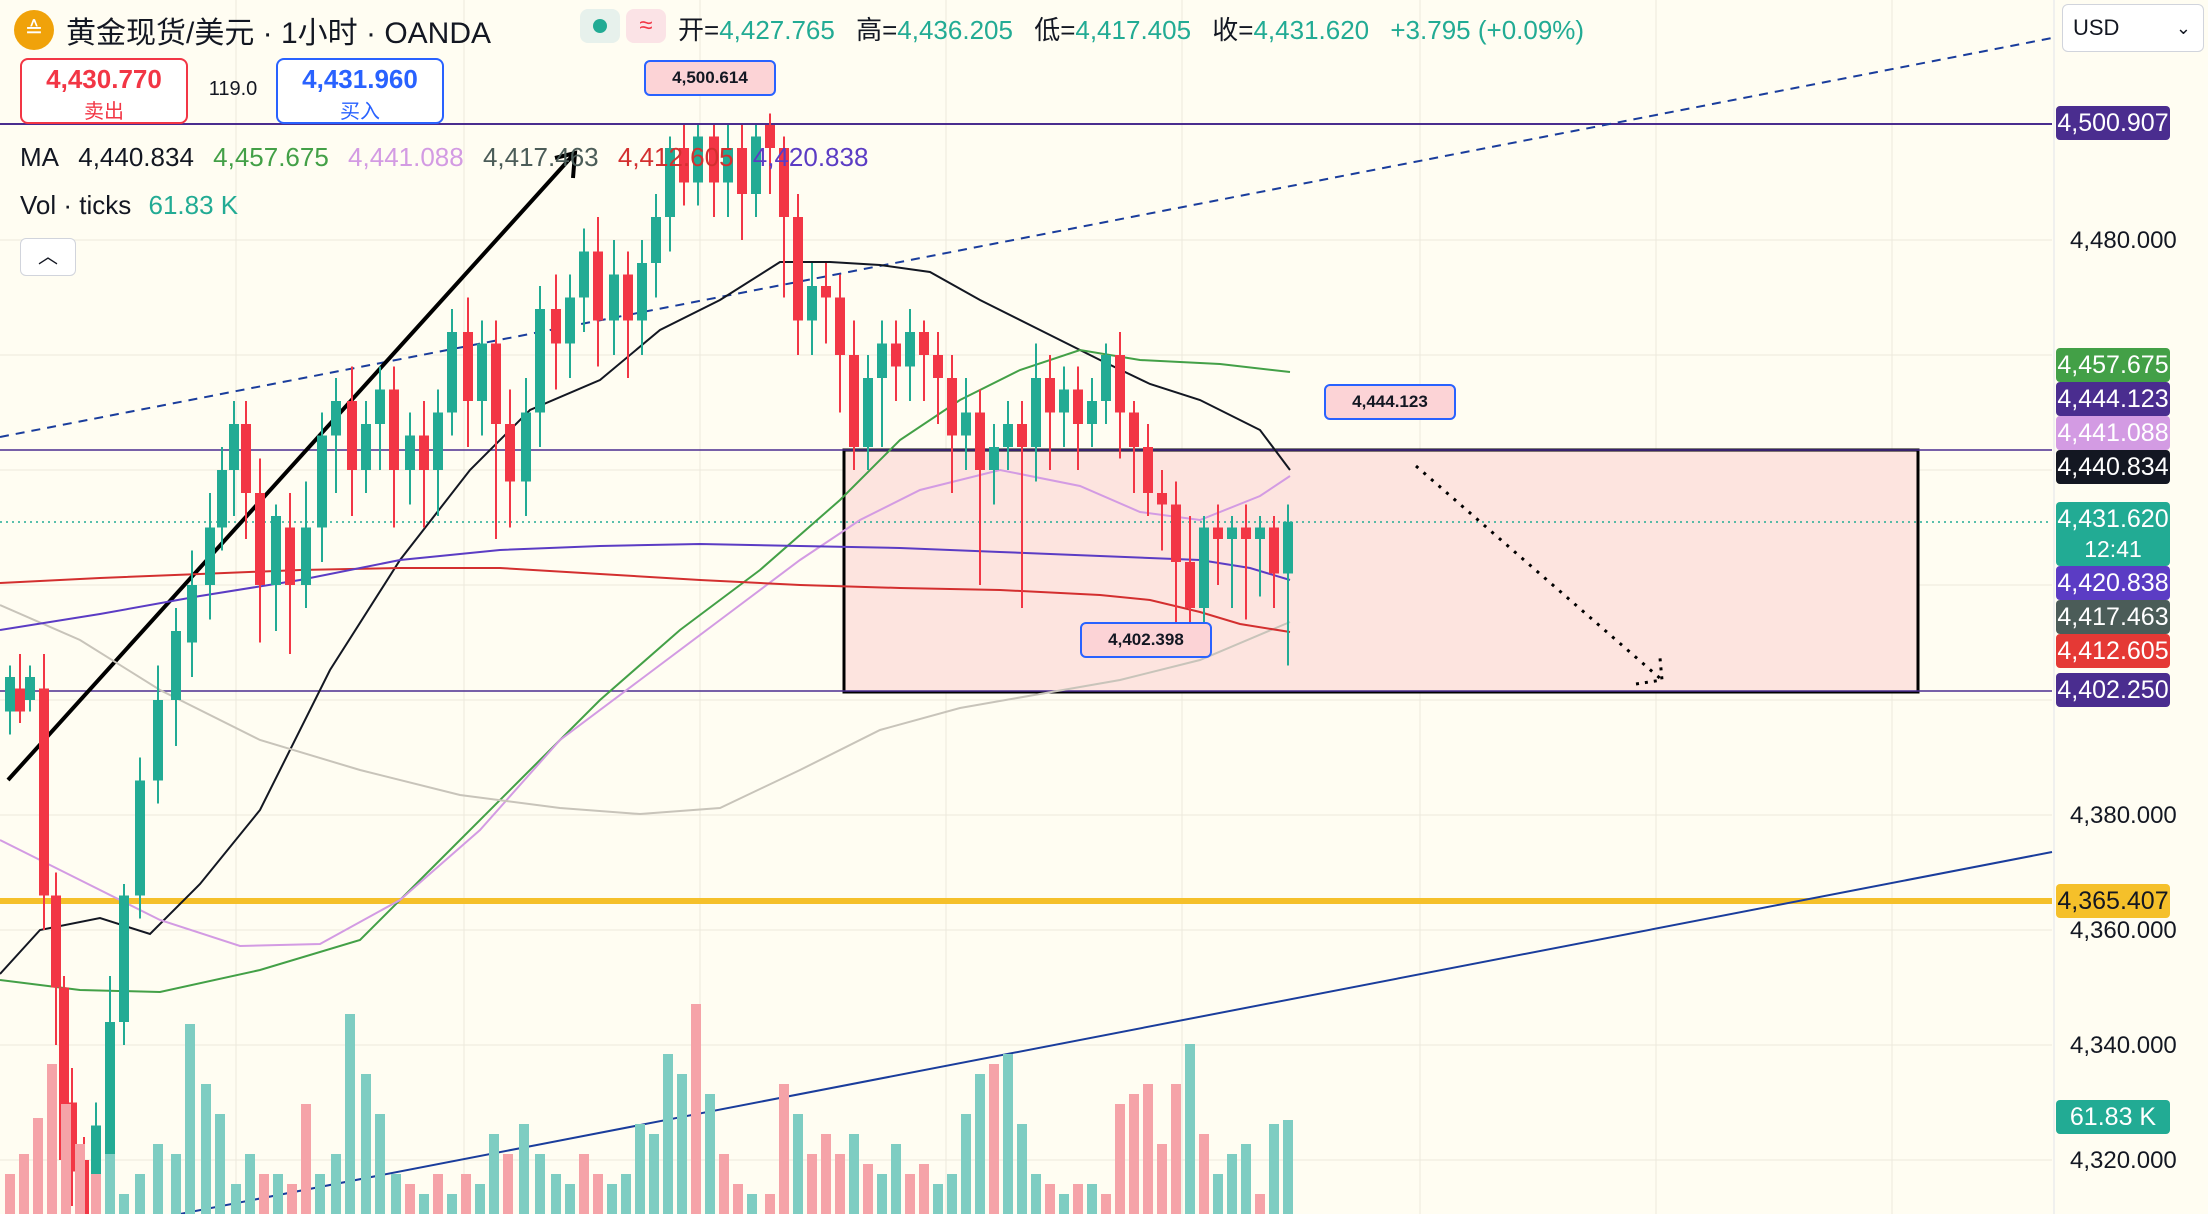 This screenshot has width=2208, height=1214. What do you see at coordinates (271, 157) in the screenshot?
I see `ma-value-2: 4,457.675` at bounding box center [271, 157].